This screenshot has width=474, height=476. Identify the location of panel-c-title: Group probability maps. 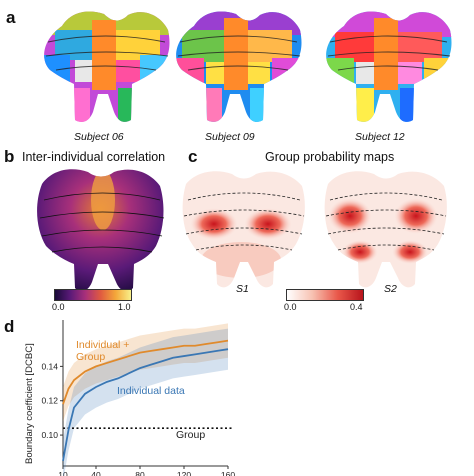
(330, 157).